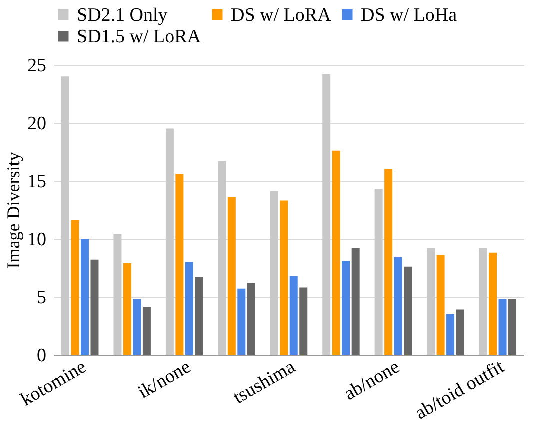 Image resolution: width=558 pixels, height=446 pixels. Describe the element at coordinates (409, 15) in the screenshot. I see `legend-label: DS w/ LoHa` at that location.